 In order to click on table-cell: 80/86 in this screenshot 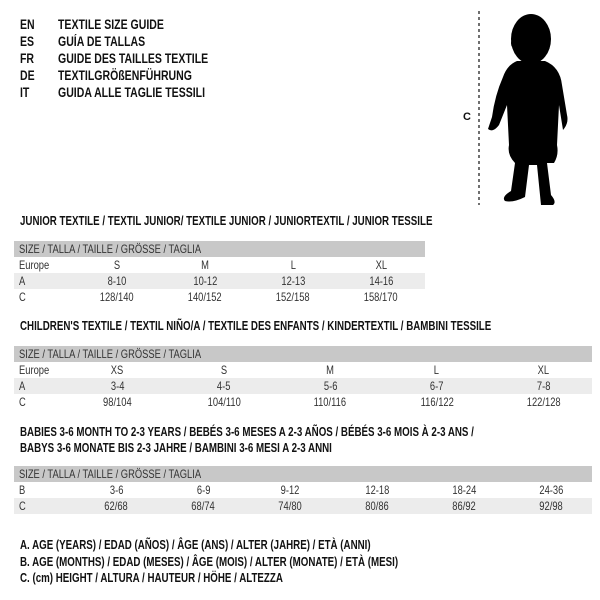, I will do `click(377, 506)`.